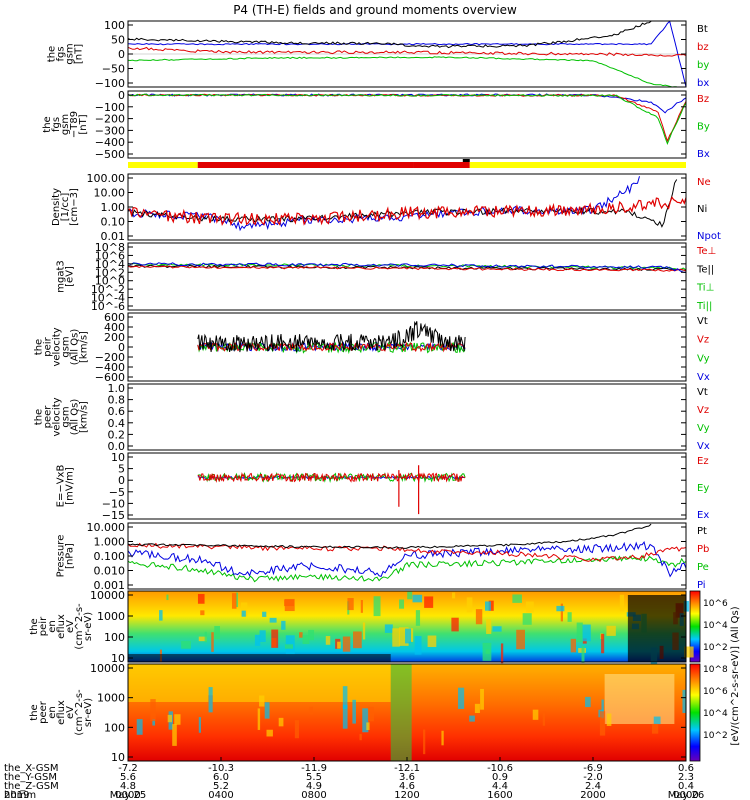  I want to click on legend-bz-label: Bz, so click(703, 99).